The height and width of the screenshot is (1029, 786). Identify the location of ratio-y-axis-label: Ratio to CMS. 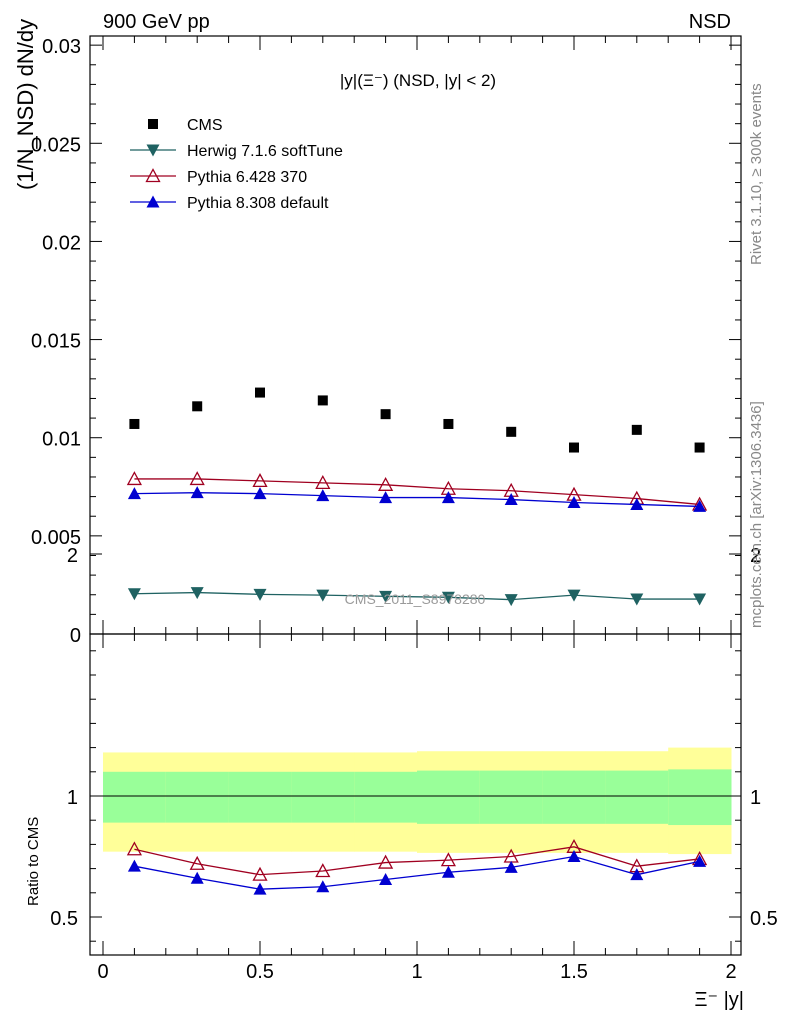
(33, 861).